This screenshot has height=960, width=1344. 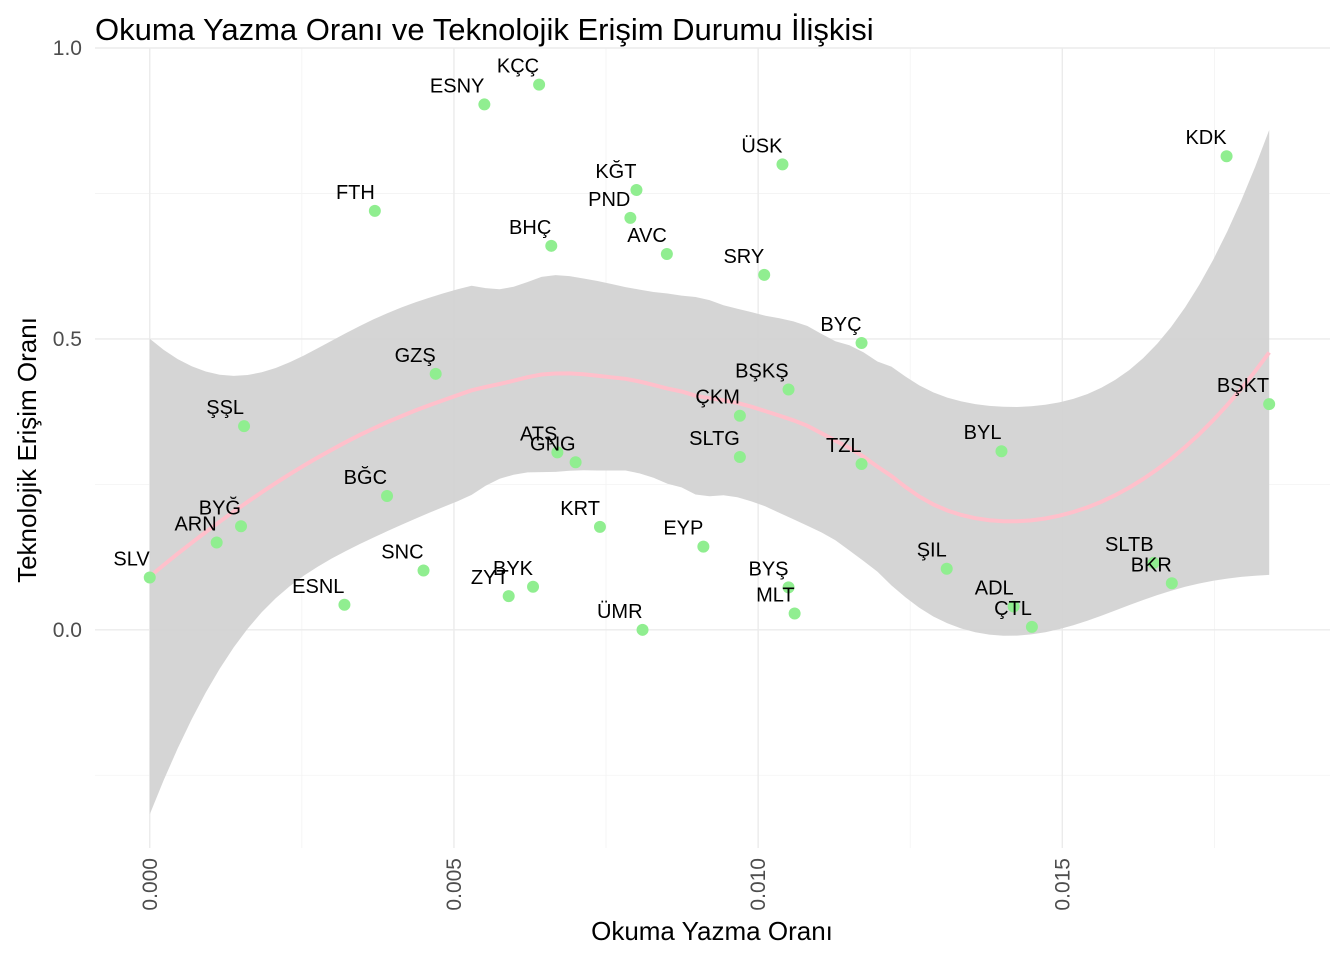 I want to click on x-axis-title: Okuma Yazma Oranı, so click(x=712, y=931).